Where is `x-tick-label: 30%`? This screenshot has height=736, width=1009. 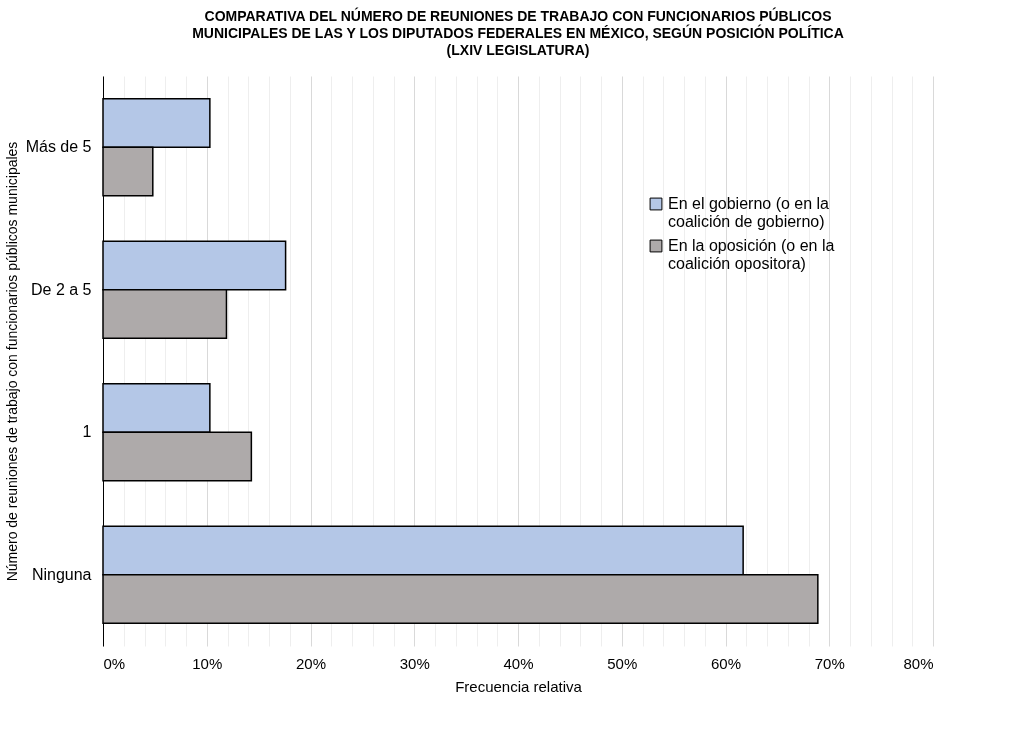 x-tick-label: 30% is located at coordinates (414, 663).